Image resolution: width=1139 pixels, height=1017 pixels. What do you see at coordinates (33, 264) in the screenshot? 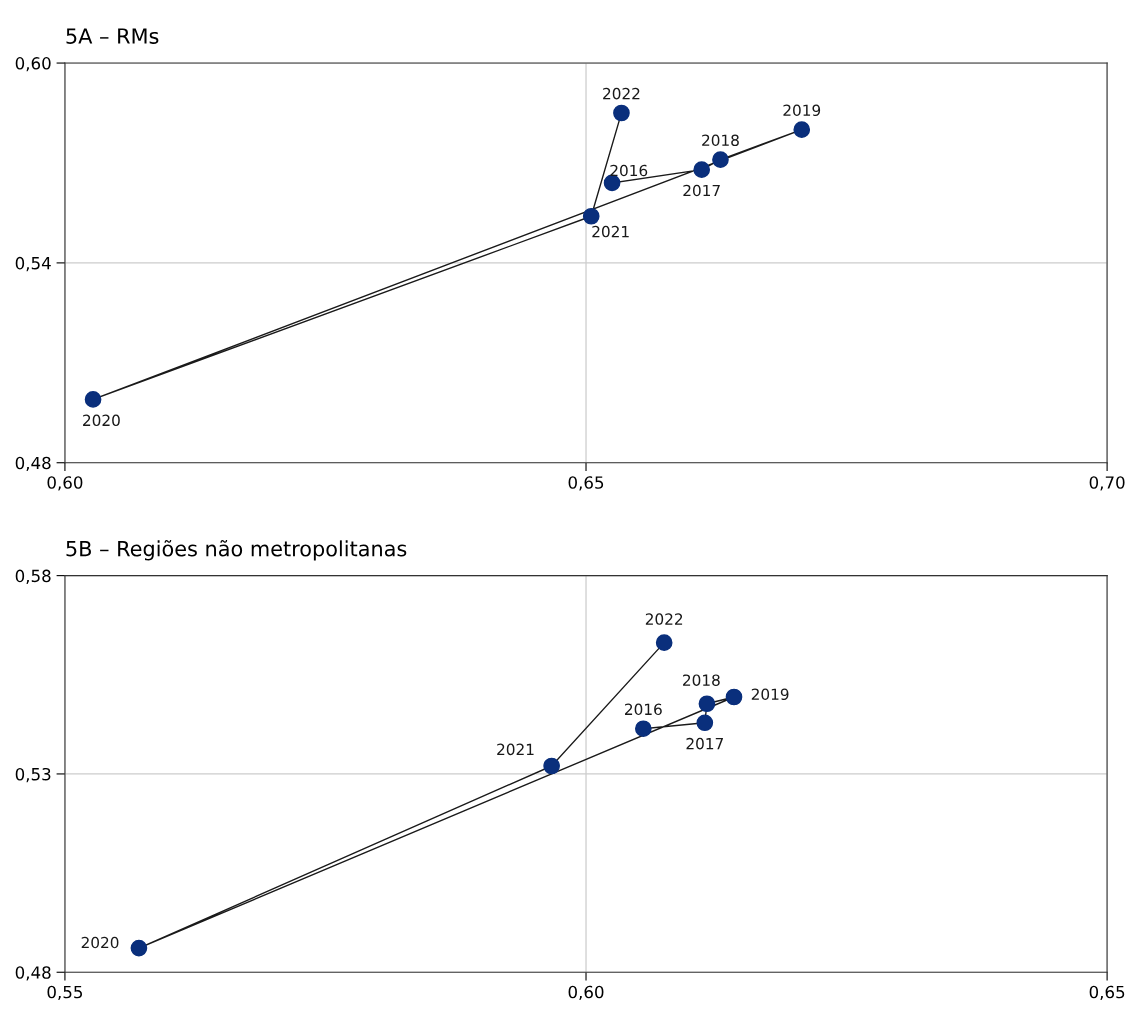
I see `y-tick-label: 0,54` at bounding box center [33, 264].